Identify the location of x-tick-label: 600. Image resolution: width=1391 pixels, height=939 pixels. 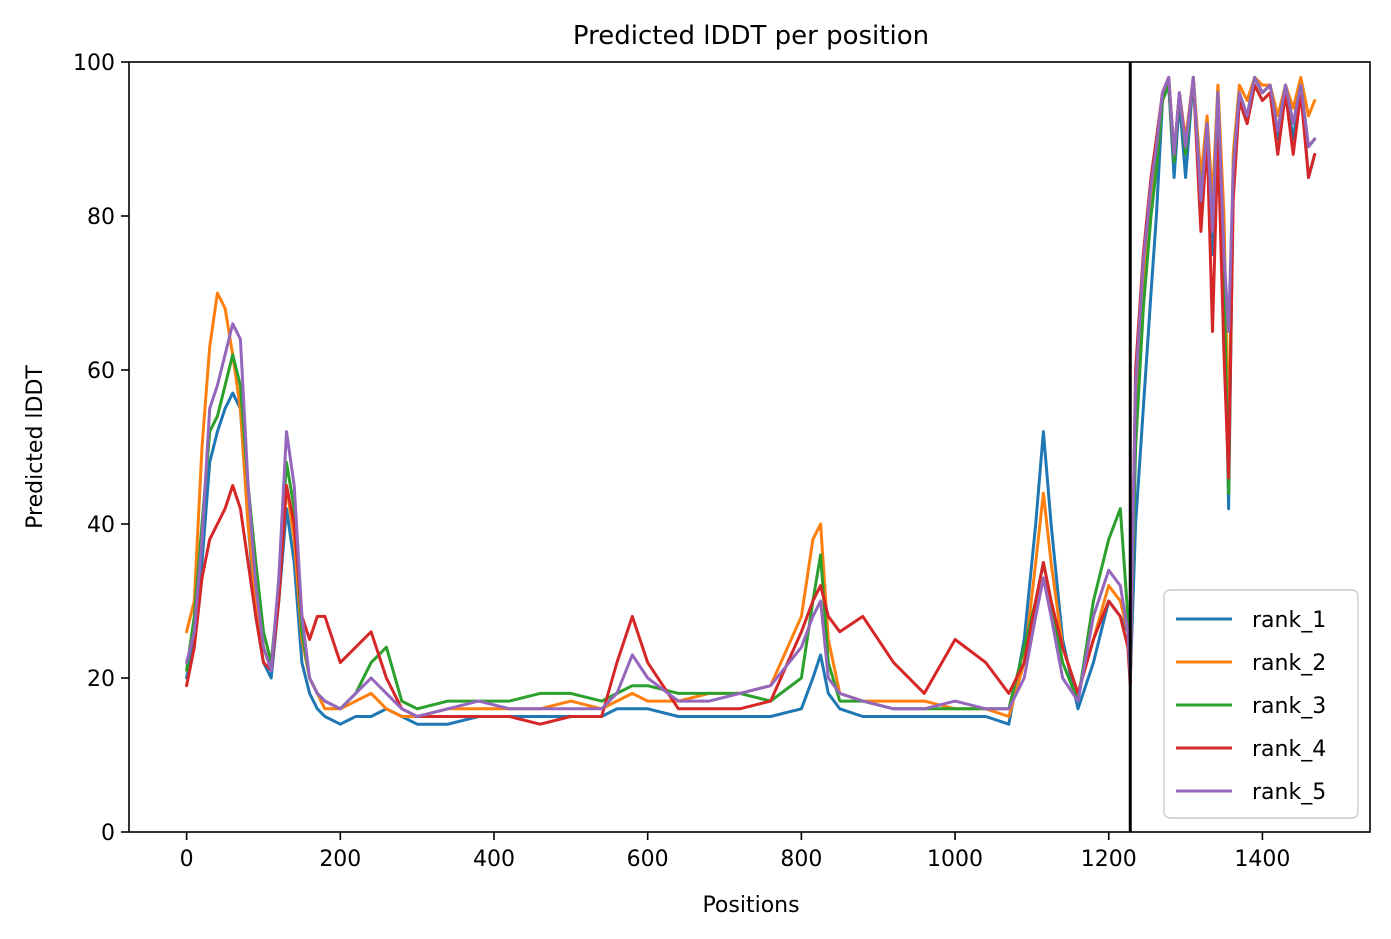
(648, 859).